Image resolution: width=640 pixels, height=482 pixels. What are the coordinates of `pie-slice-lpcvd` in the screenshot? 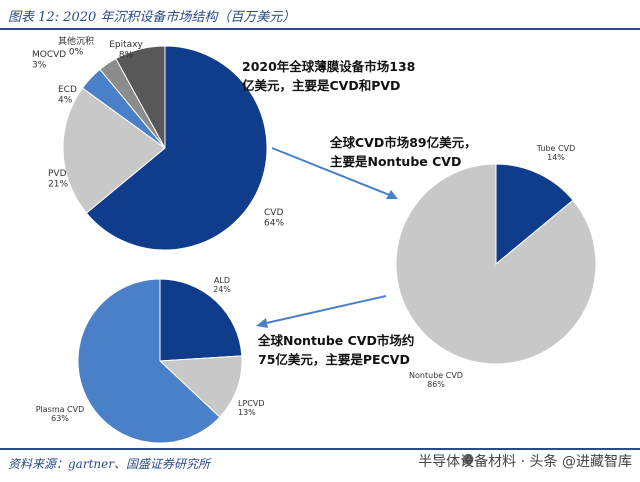 It's located at (200, 386).